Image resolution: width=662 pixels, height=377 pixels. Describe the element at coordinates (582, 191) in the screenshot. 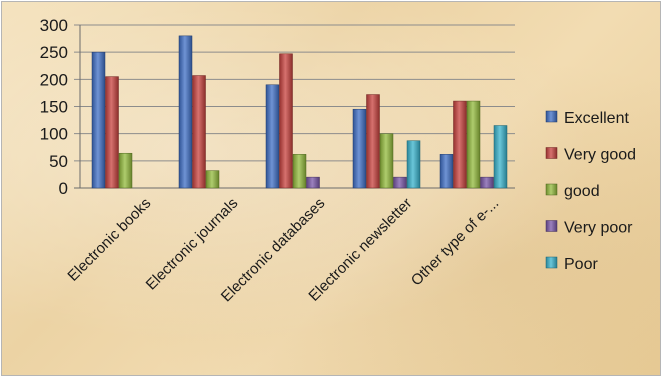

I see `legend-label: good` at that location.